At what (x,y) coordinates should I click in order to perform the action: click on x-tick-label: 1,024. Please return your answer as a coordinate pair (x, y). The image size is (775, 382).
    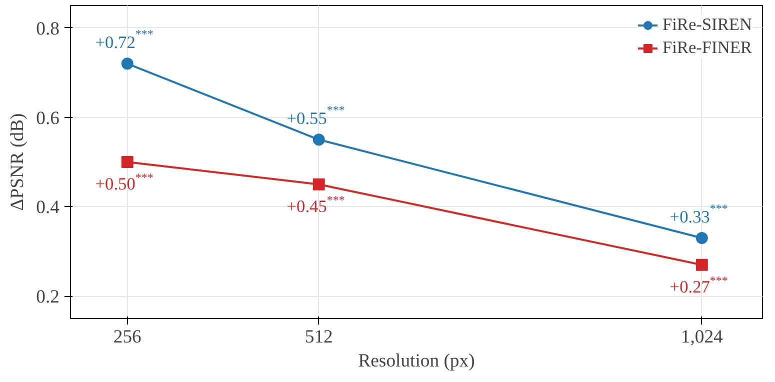
    Looking at the image, I should click on (702, 337).